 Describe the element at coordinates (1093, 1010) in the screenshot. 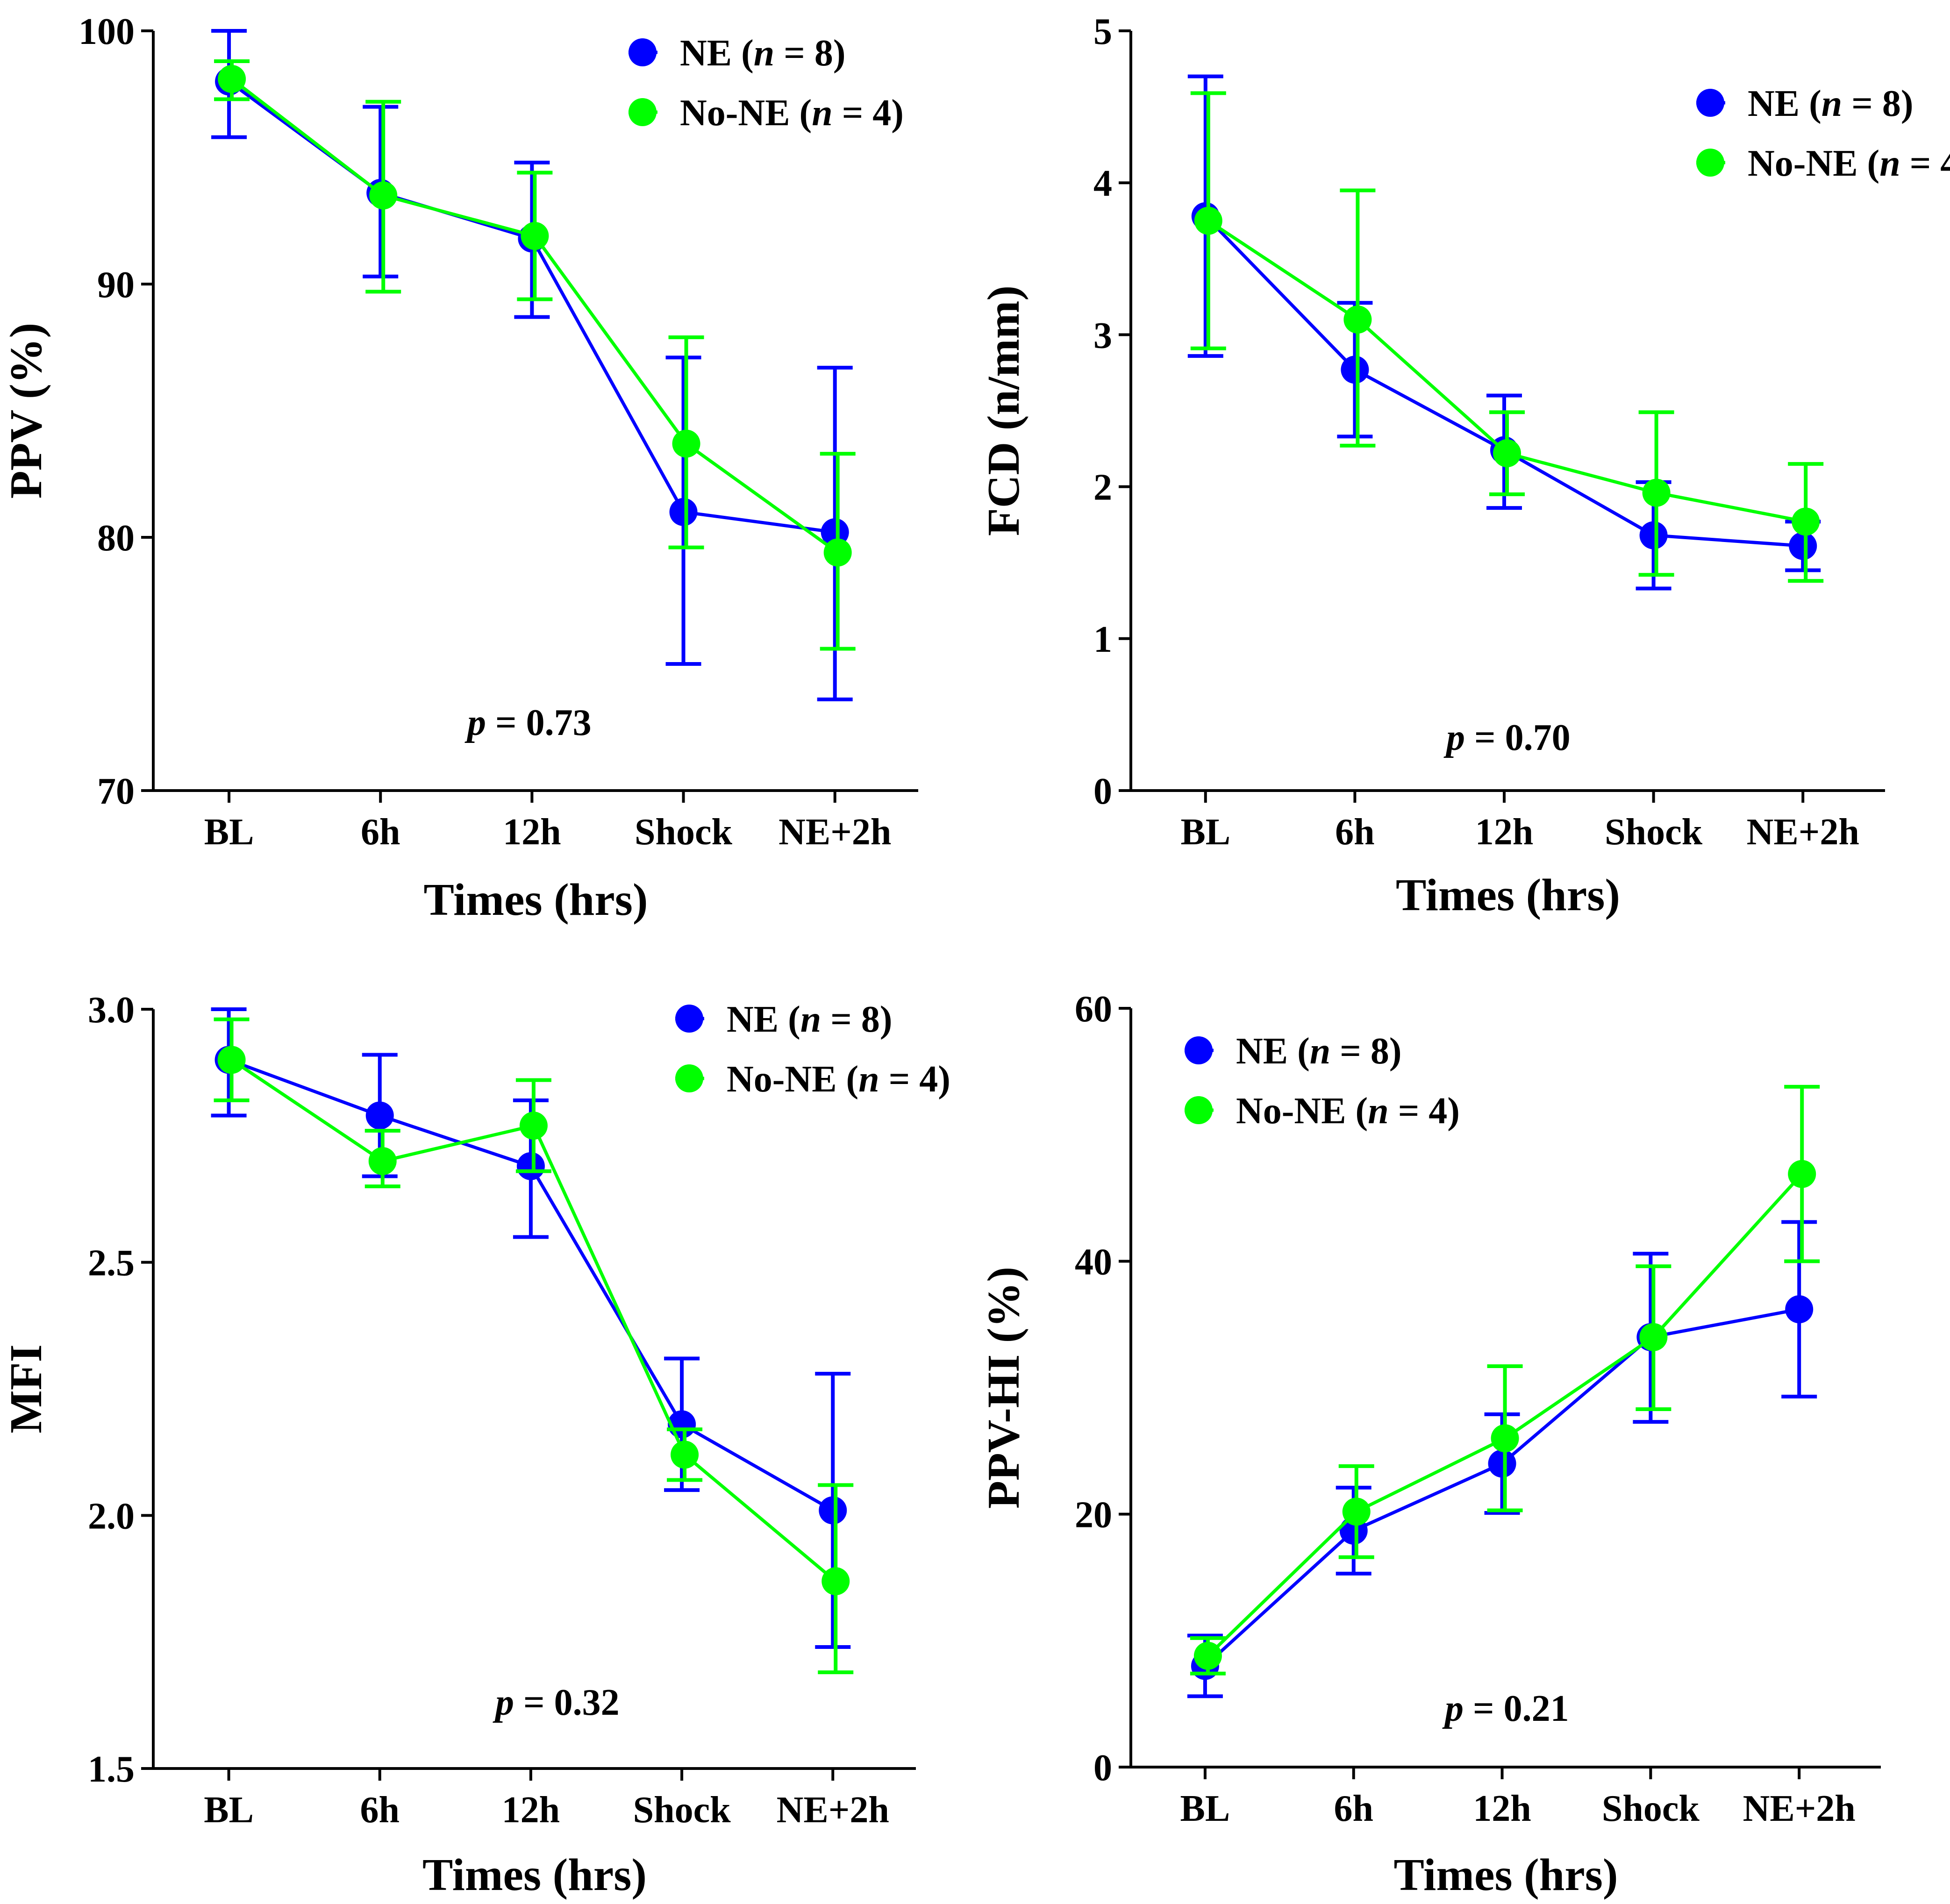

I see `y-tick-label: 60` at that location.